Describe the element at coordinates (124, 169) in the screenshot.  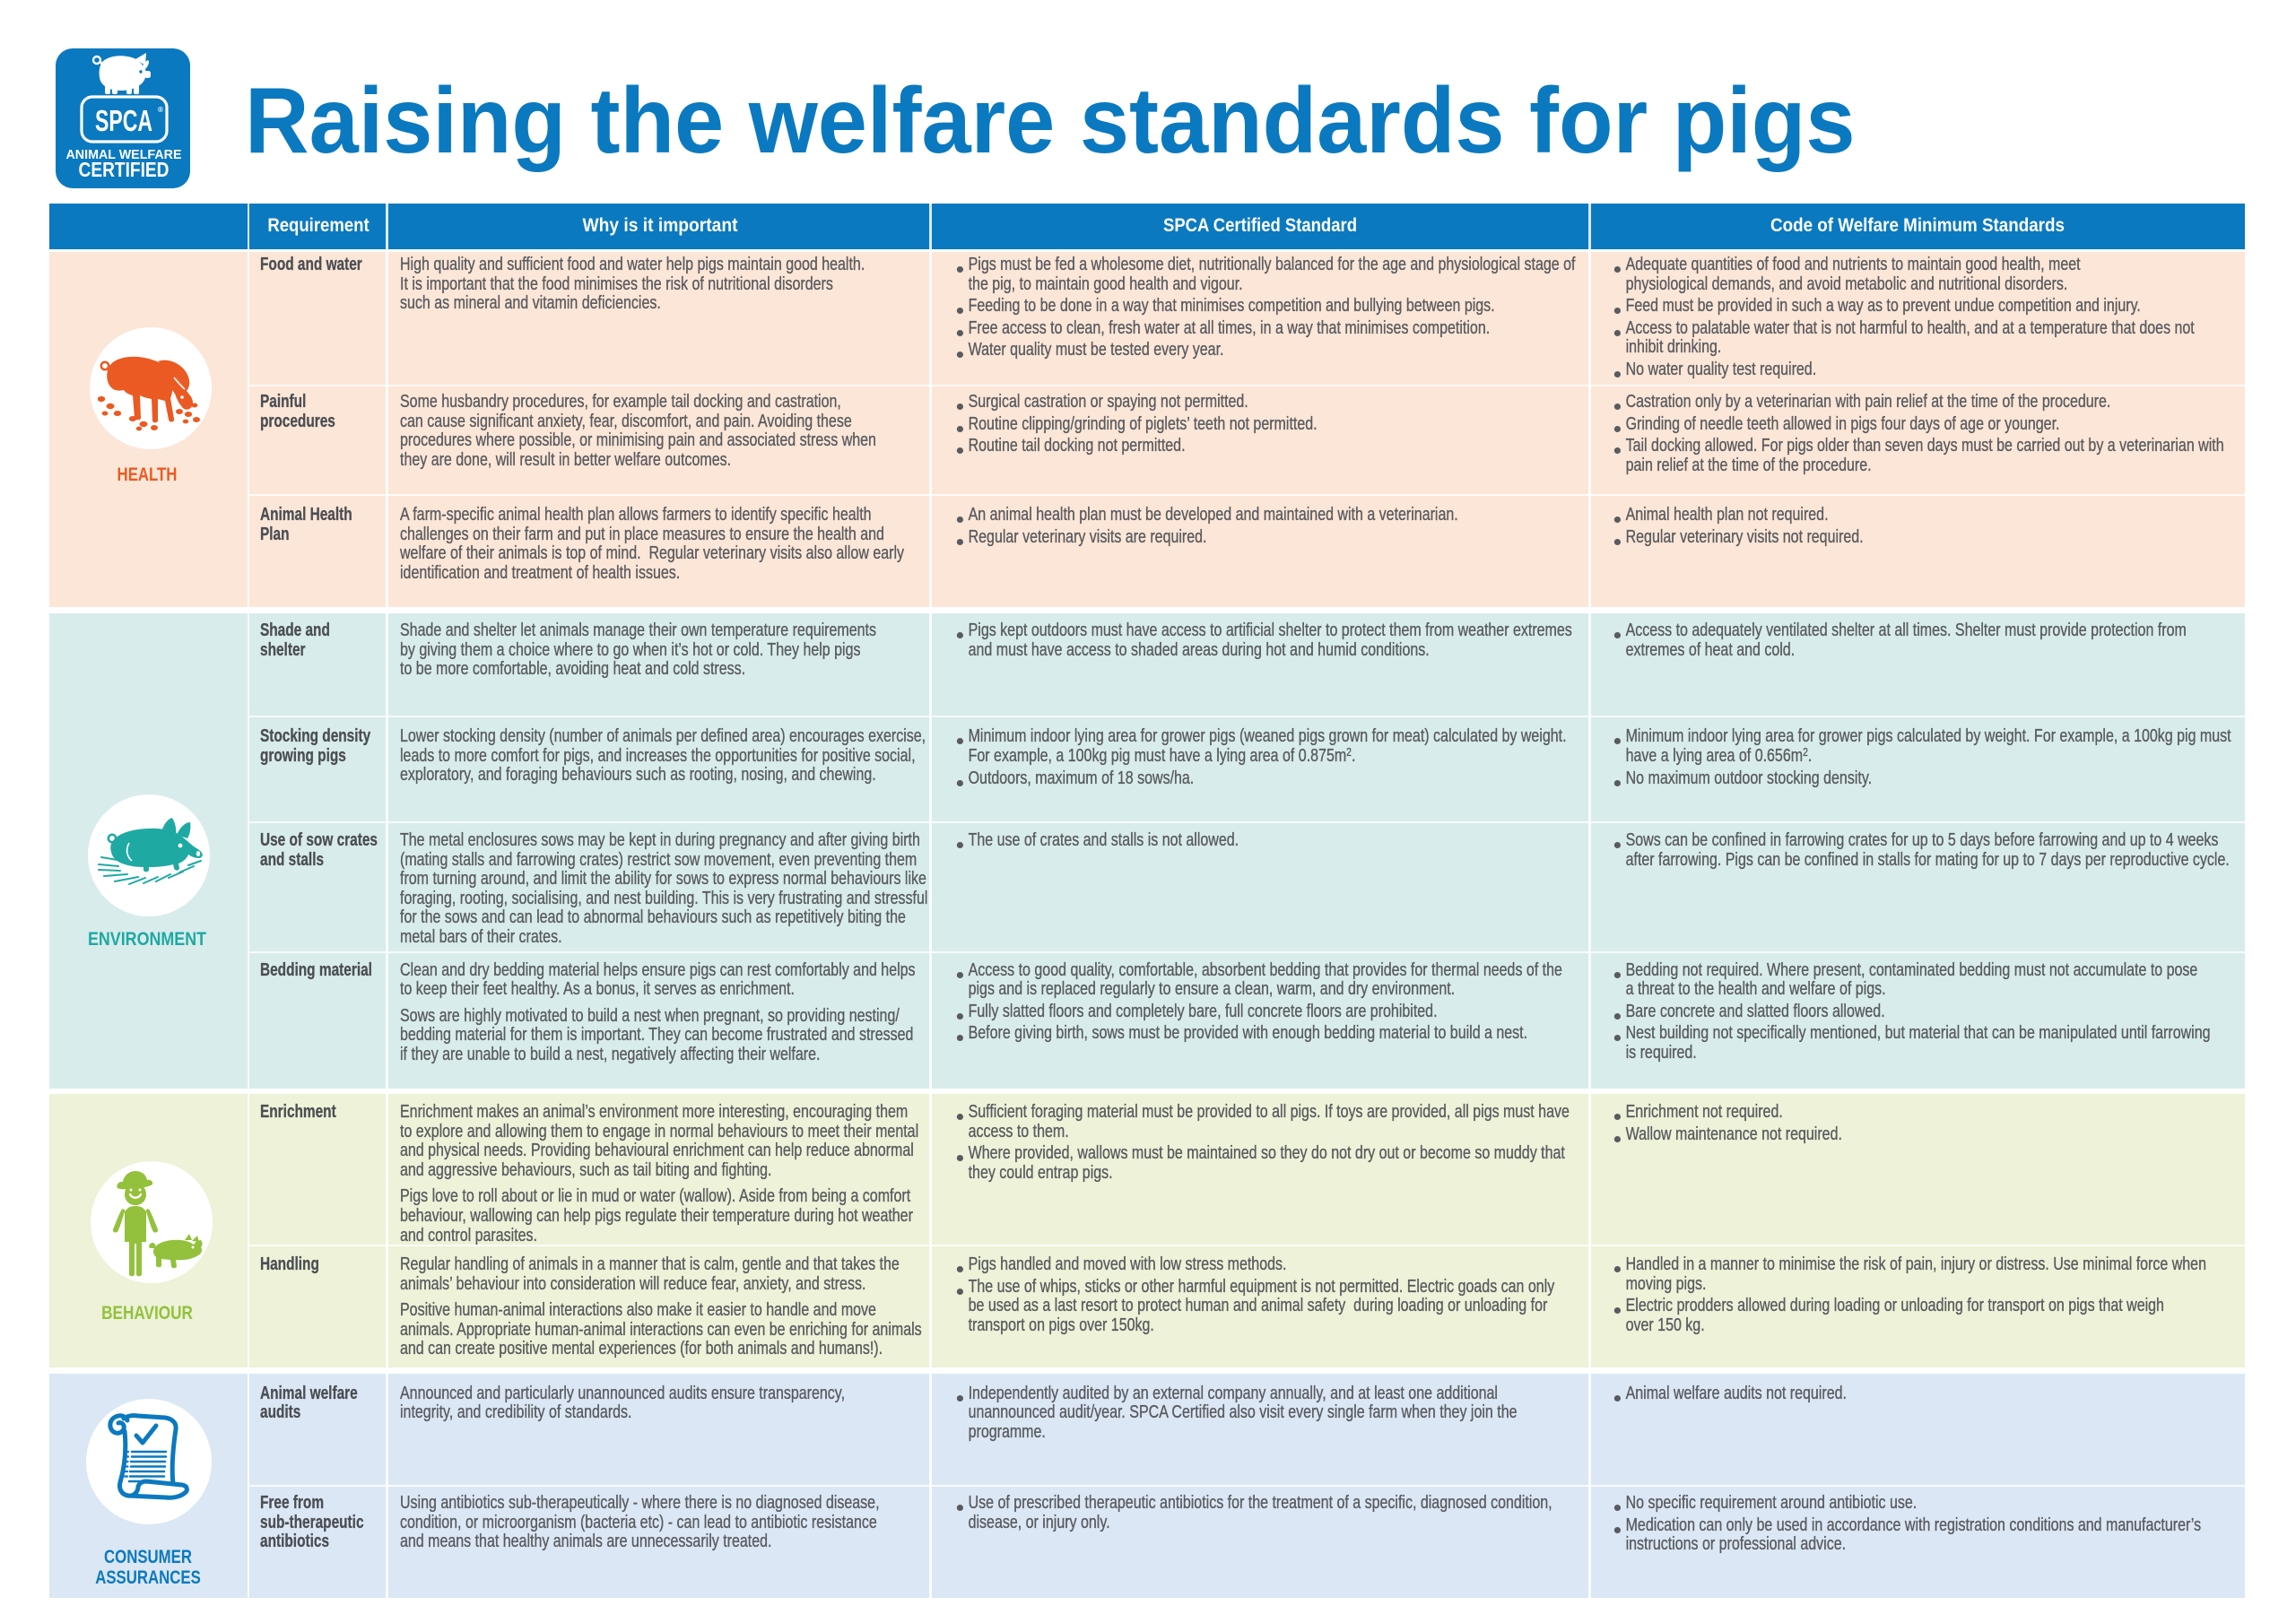
I see `svg-text: CERTIFIED` at that location.